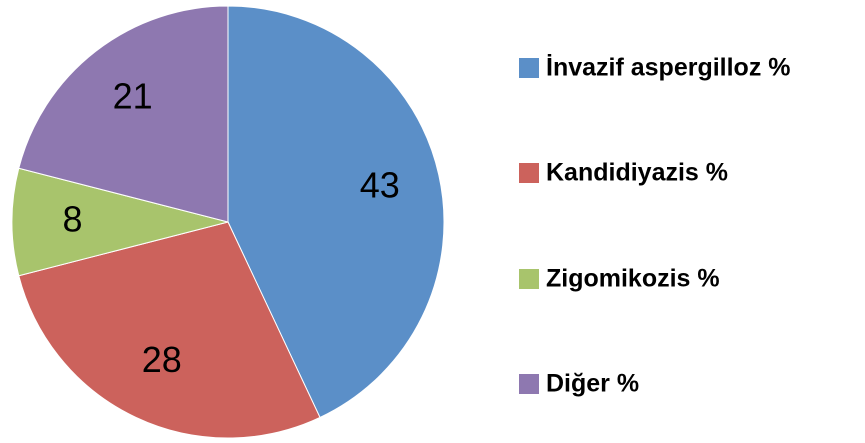 The height and width of the screenshot is (443, 865). Describe the element at coordinates (133, 96) in the screenshot. I see `data-label: 21` at that location.